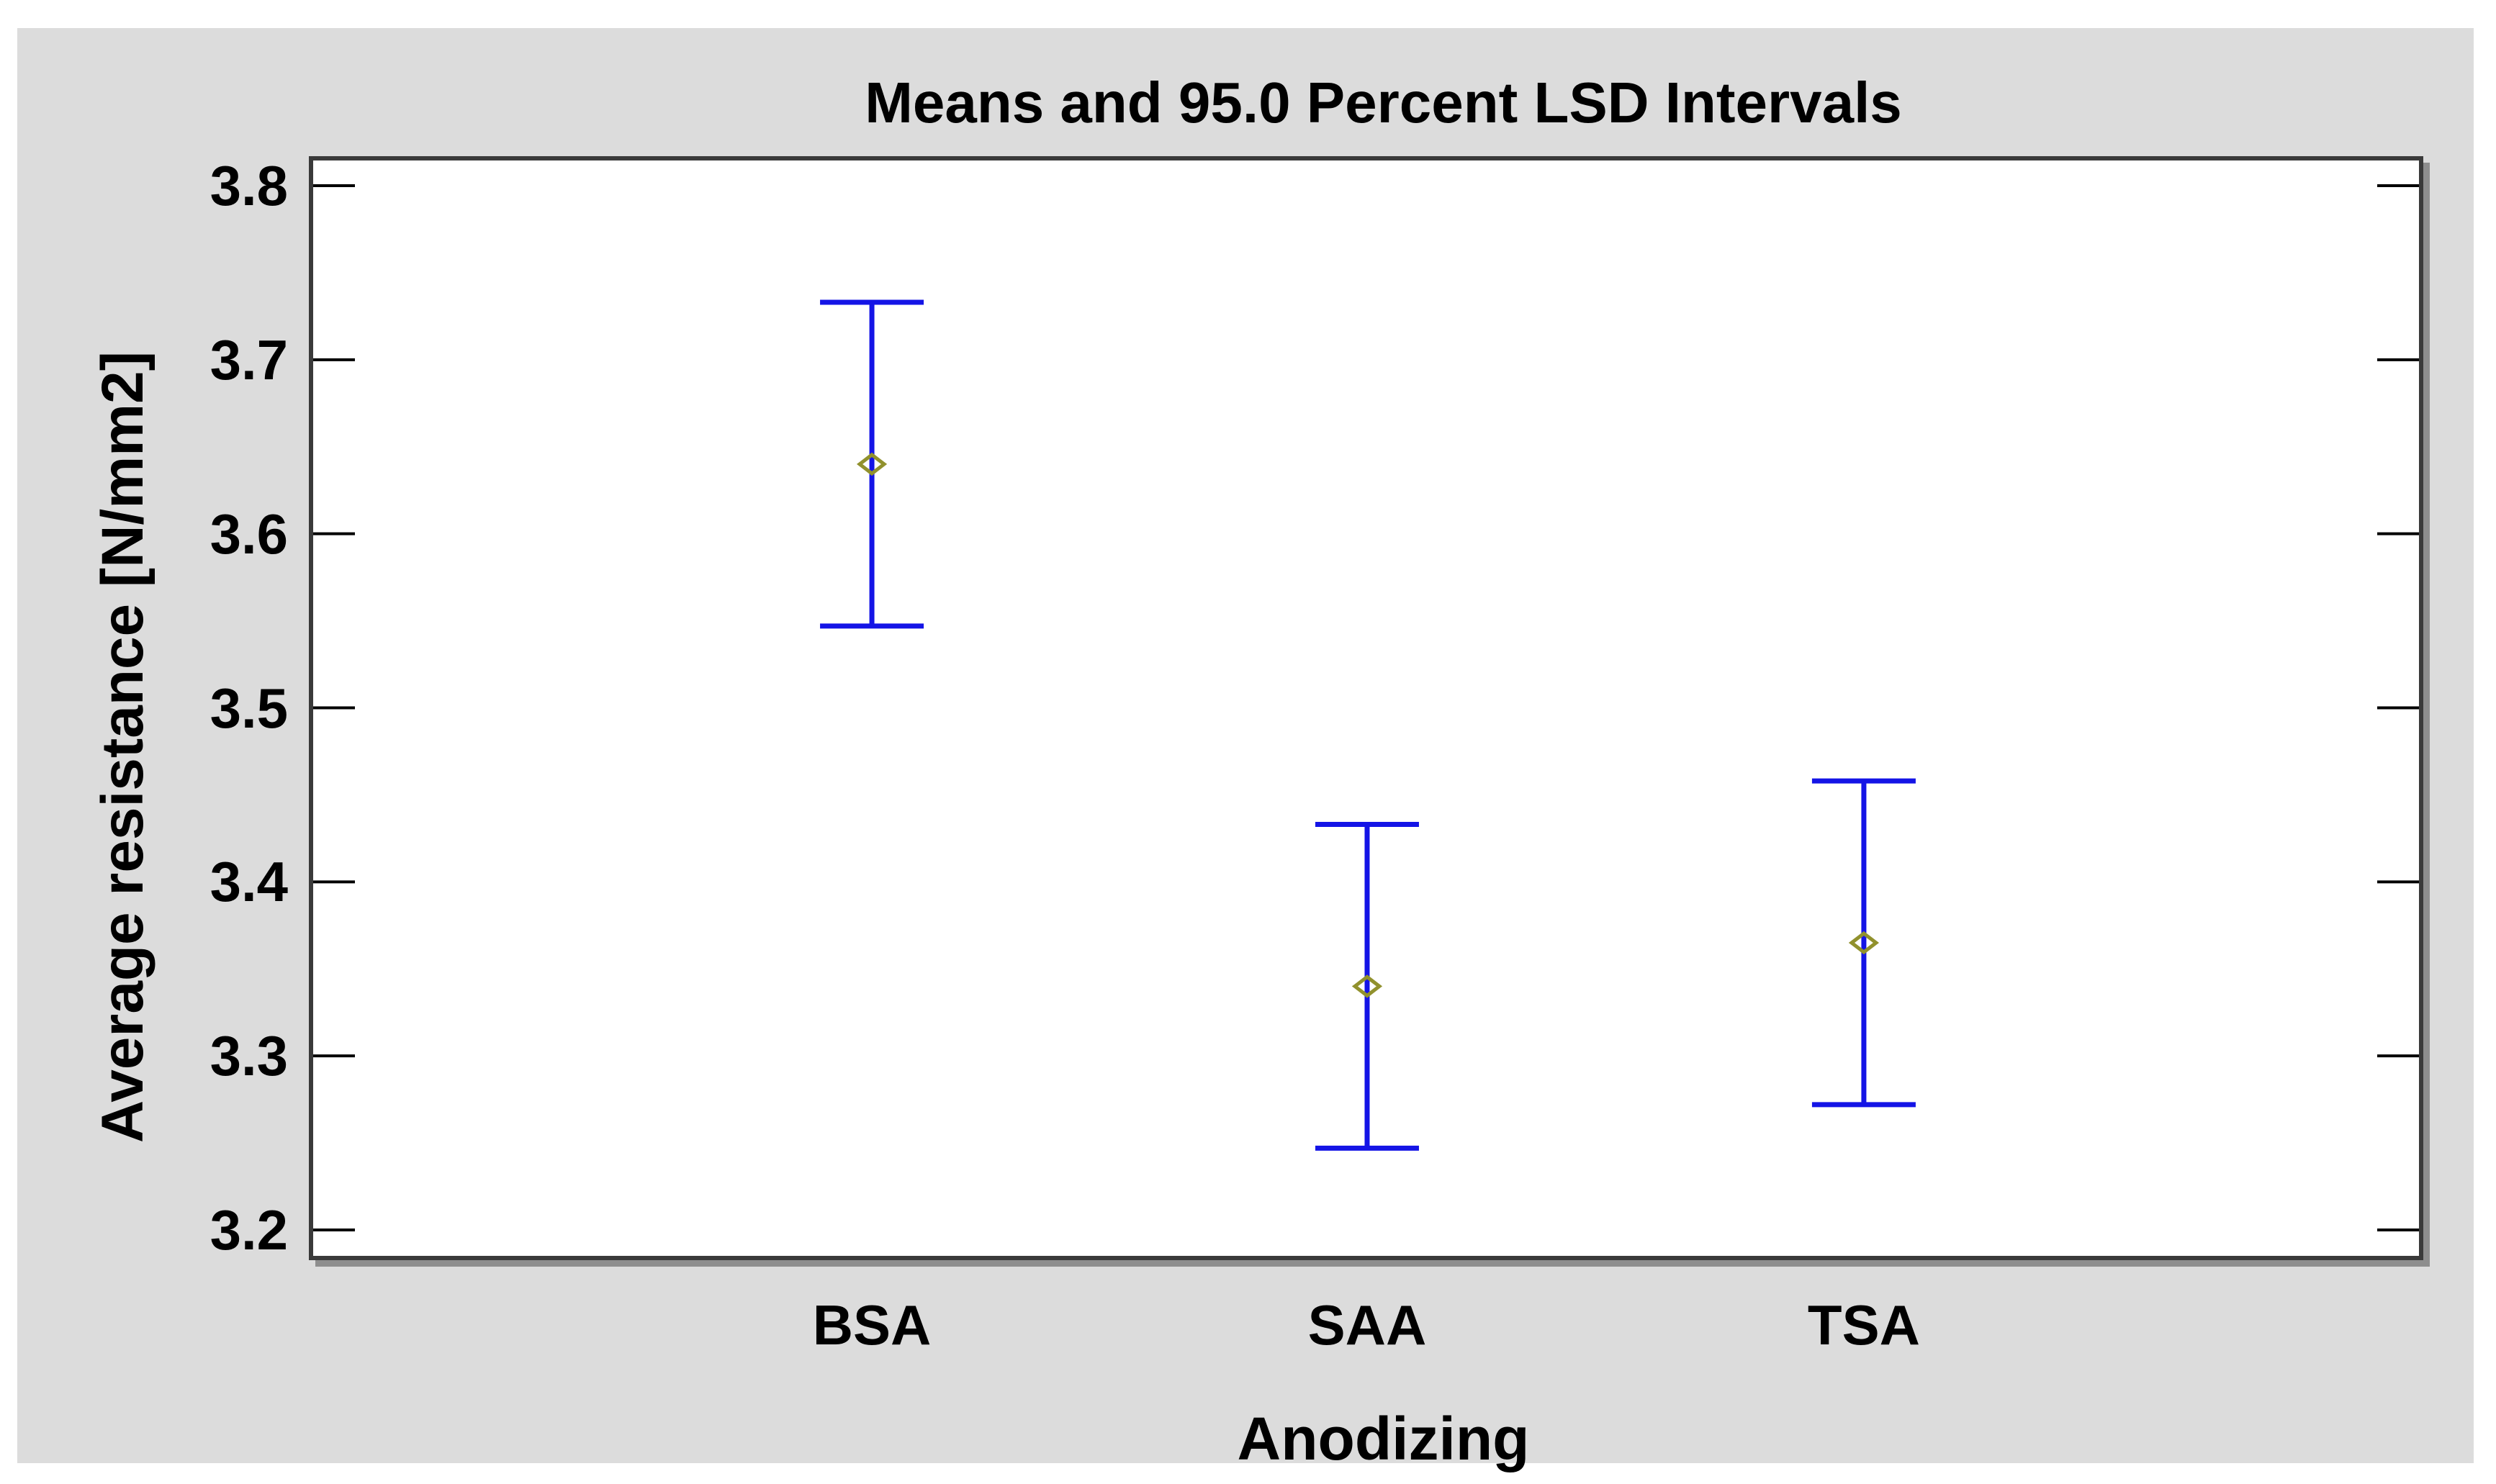  What do you see at coordinates (1863, 1325) in the screenshot?
I see `x-category-label: TSA` at bounding box center [1863, 1325].